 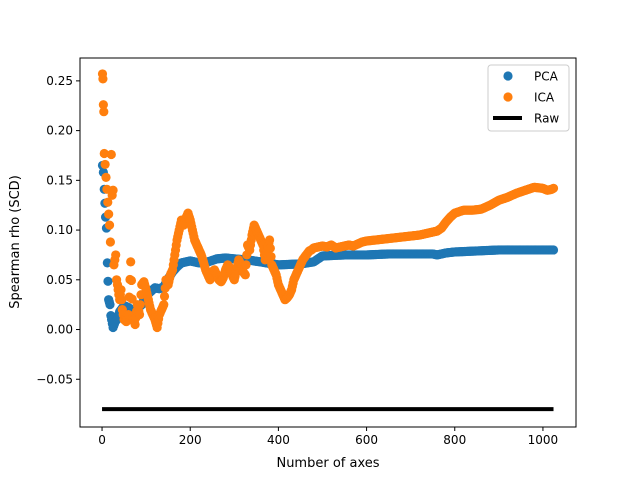 What do you see at coordinates (327, 463) in the screenshot?
I see `x-axis-label: Number of axes` at bounding box center [327, 463].